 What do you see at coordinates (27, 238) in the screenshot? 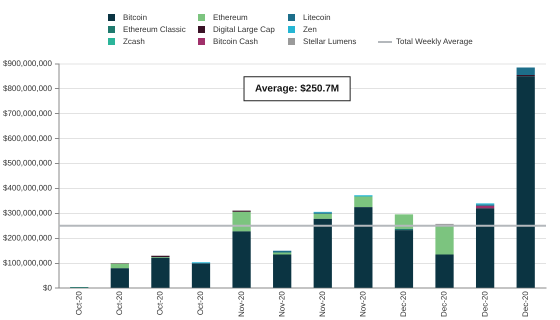
I see `y-tick-label: $200,000,000` at bounding box center [27, 238].